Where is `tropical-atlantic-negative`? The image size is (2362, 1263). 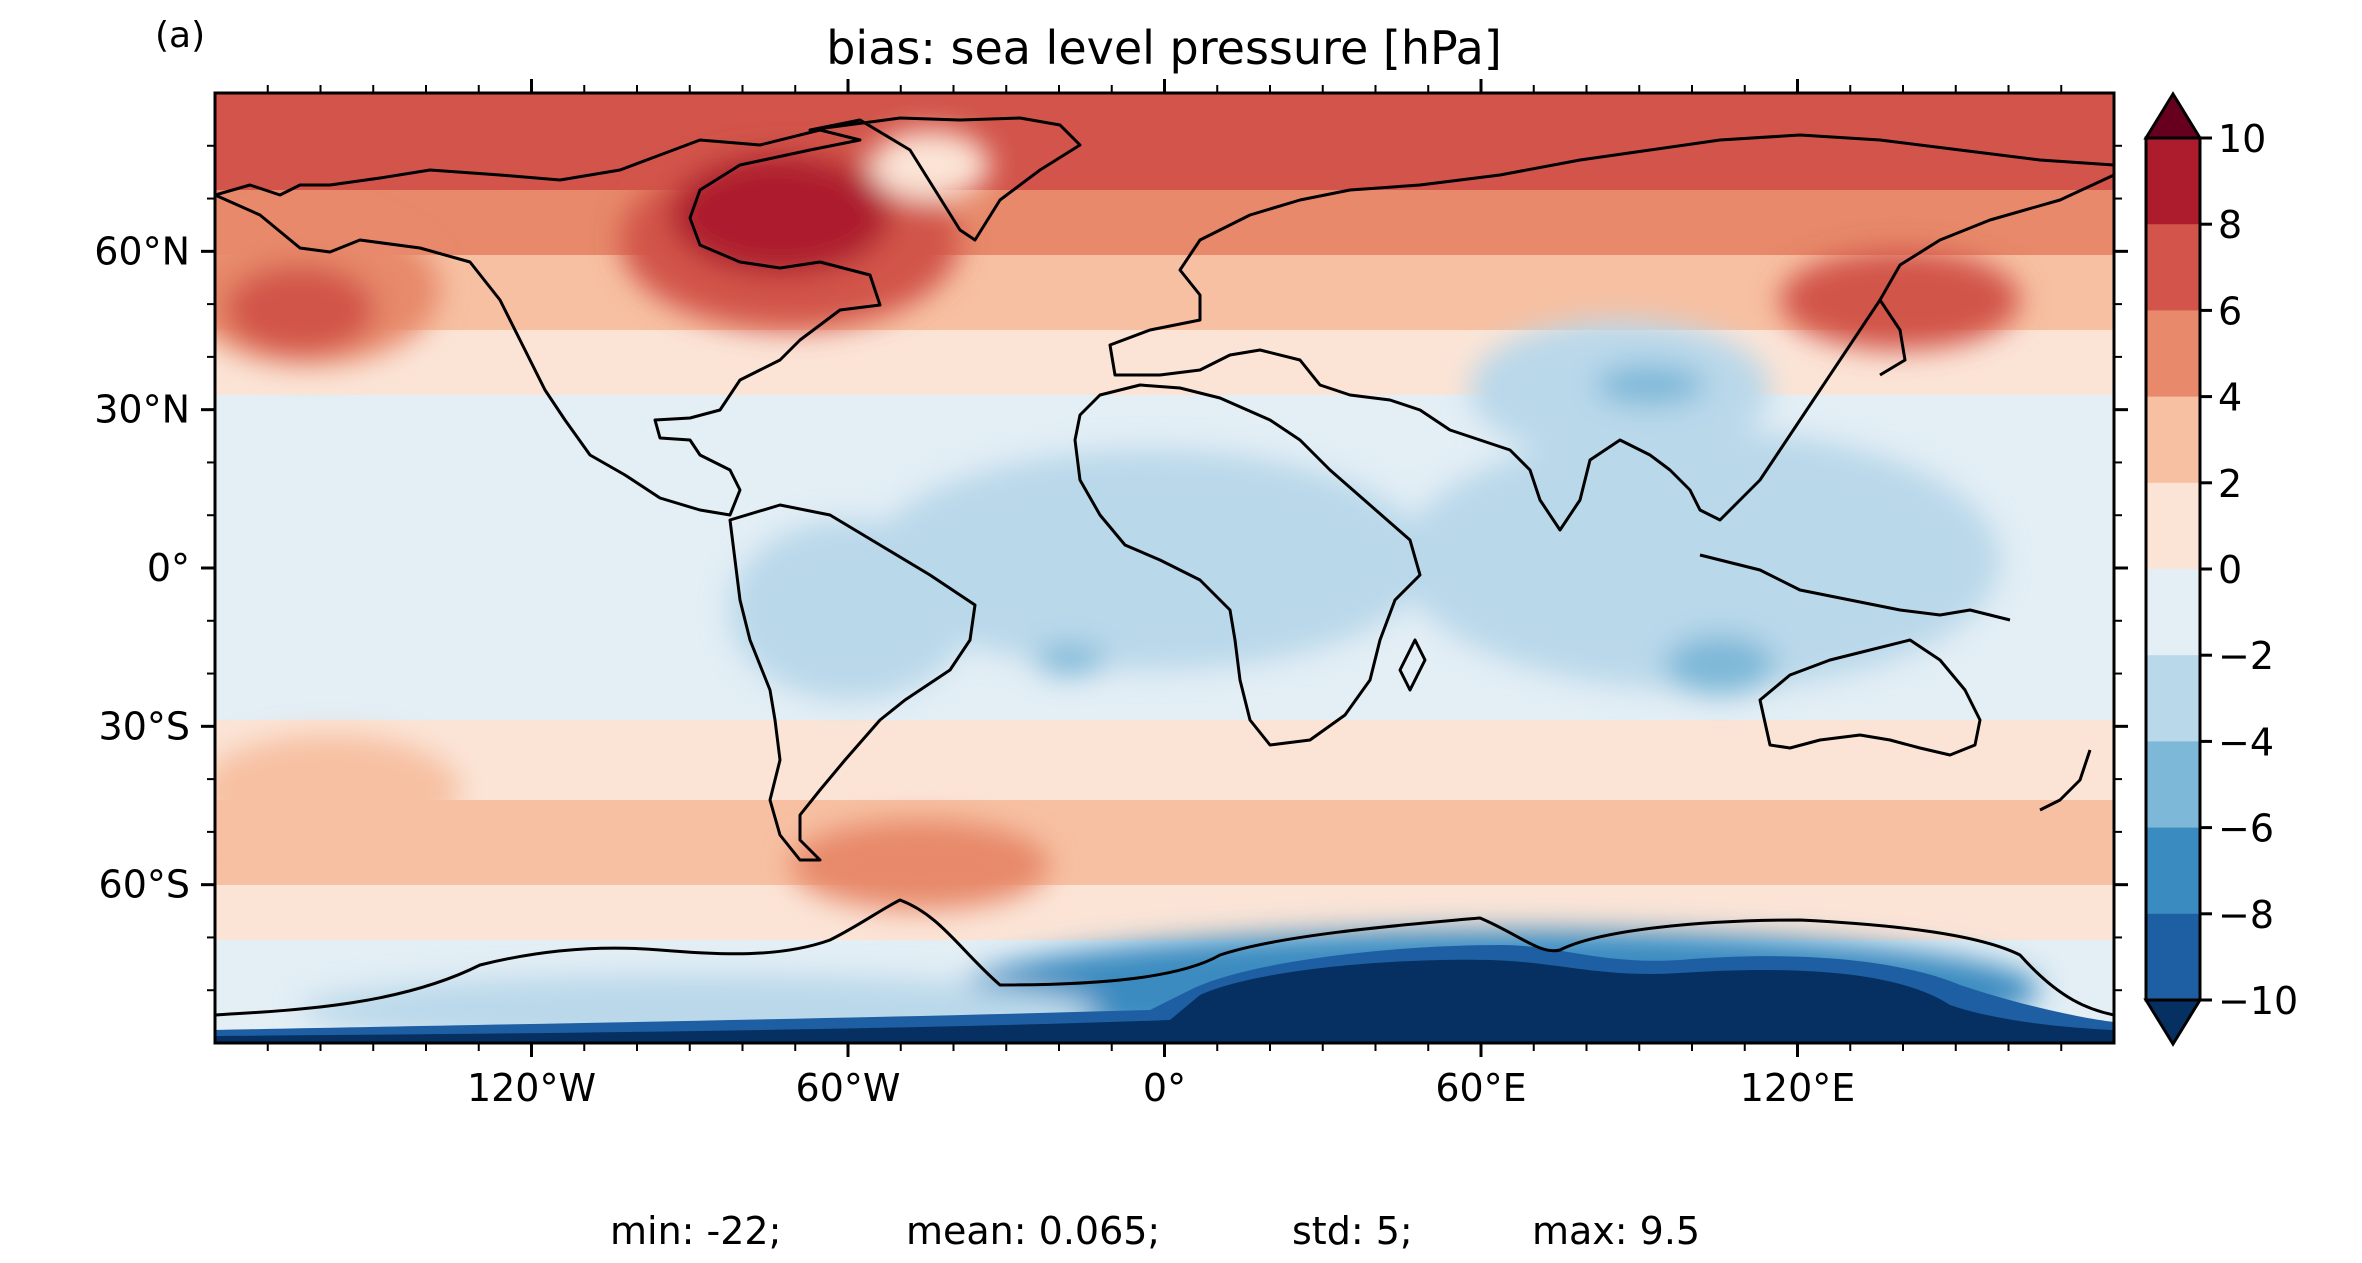 tropical-atlantic-negative is located at coordinates (1150, 560).